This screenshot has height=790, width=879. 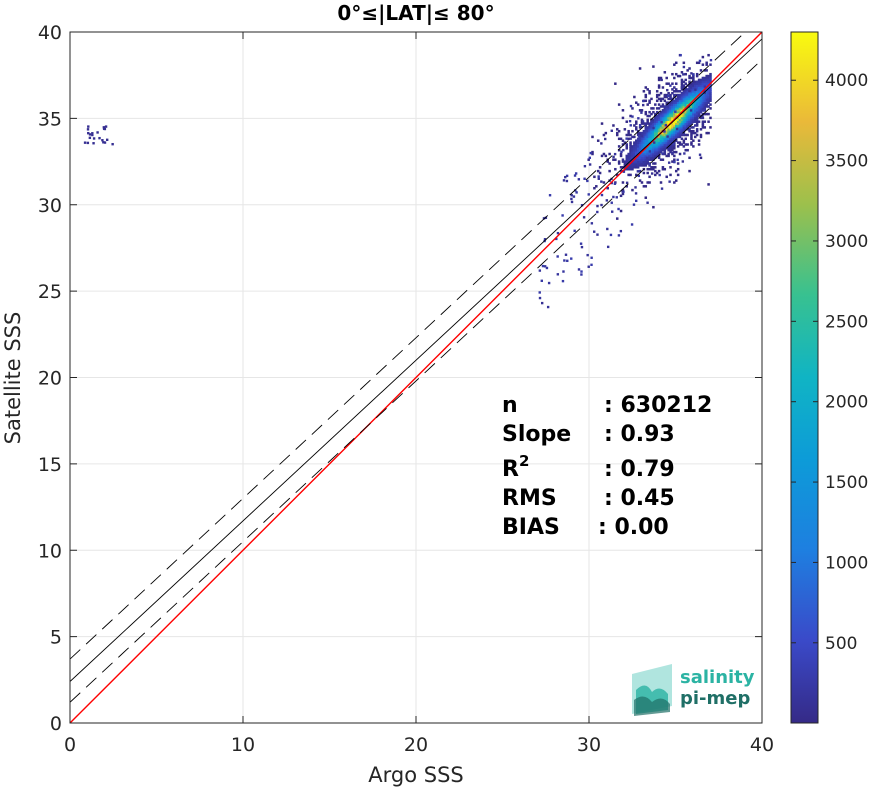 I want to click on colorbar-tick-label-6: 3500, so click(x=846, y=162).